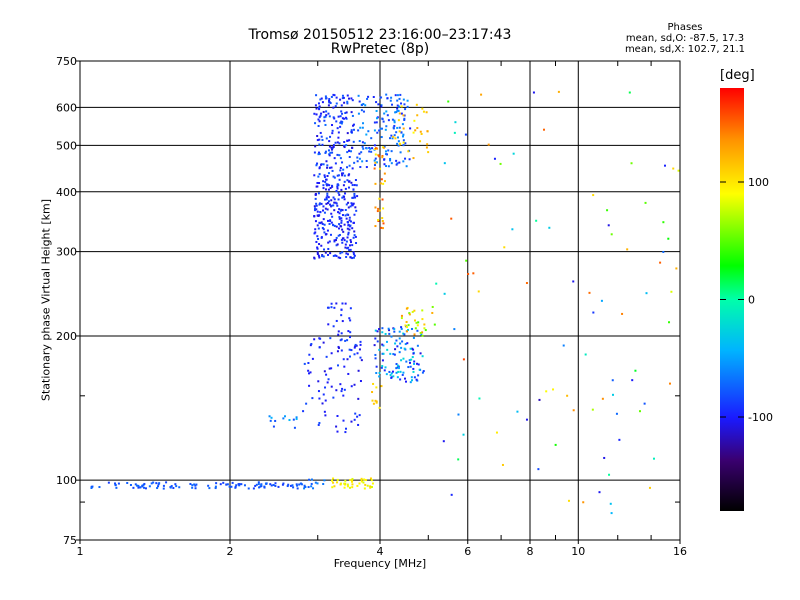 The width and height of the screenshot is (800, 600). What do you see at coordinates (66, 192) in the screenshot?
I see `y-tick-label: 400` at bounding box center [66, 192].